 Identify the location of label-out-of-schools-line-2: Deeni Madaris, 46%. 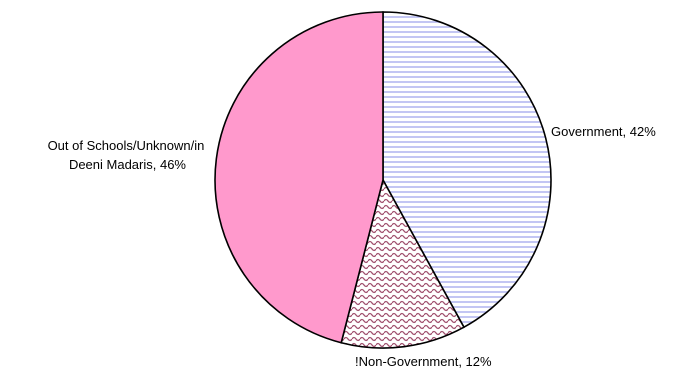
(127, 164).